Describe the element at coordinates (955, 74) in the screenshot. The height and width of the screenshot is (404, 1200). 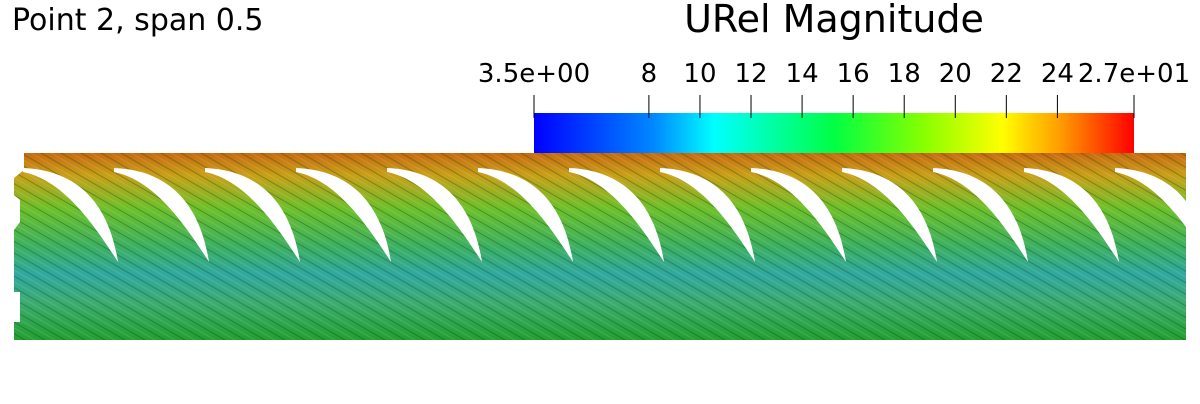
I see `tick-label: 20` at that location.